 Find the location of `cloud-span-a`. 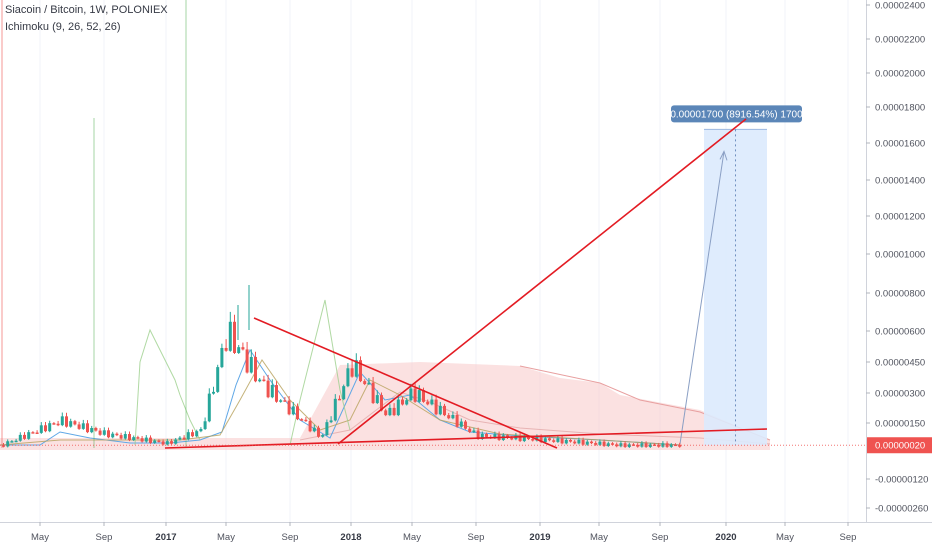

cloud-span-a is located at coordinates (535, 418).